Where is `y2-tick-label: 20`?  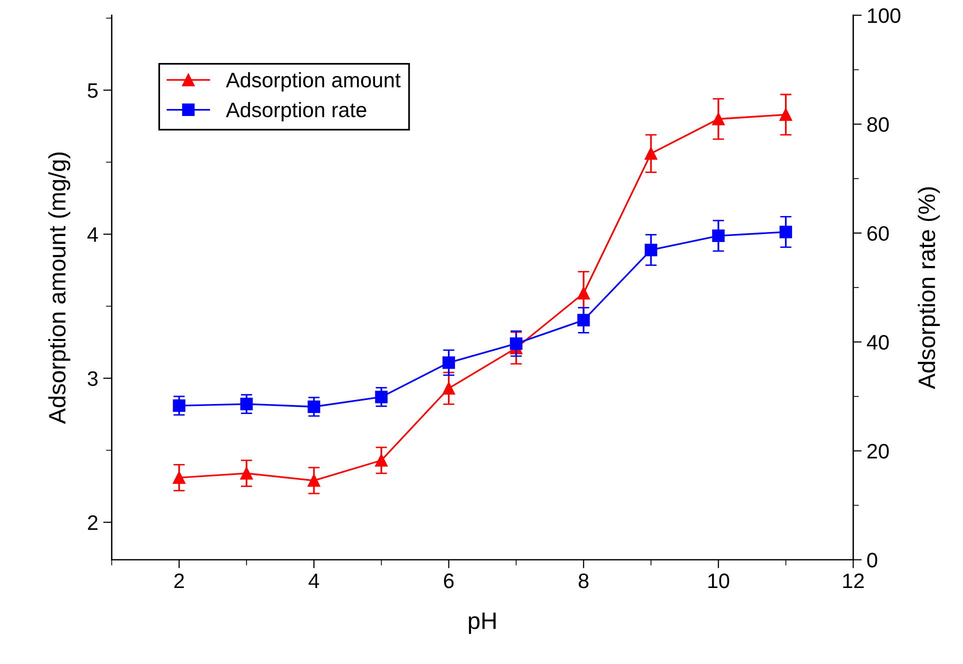
y2-tick-label: 20 is located at coordinates (878, 451).